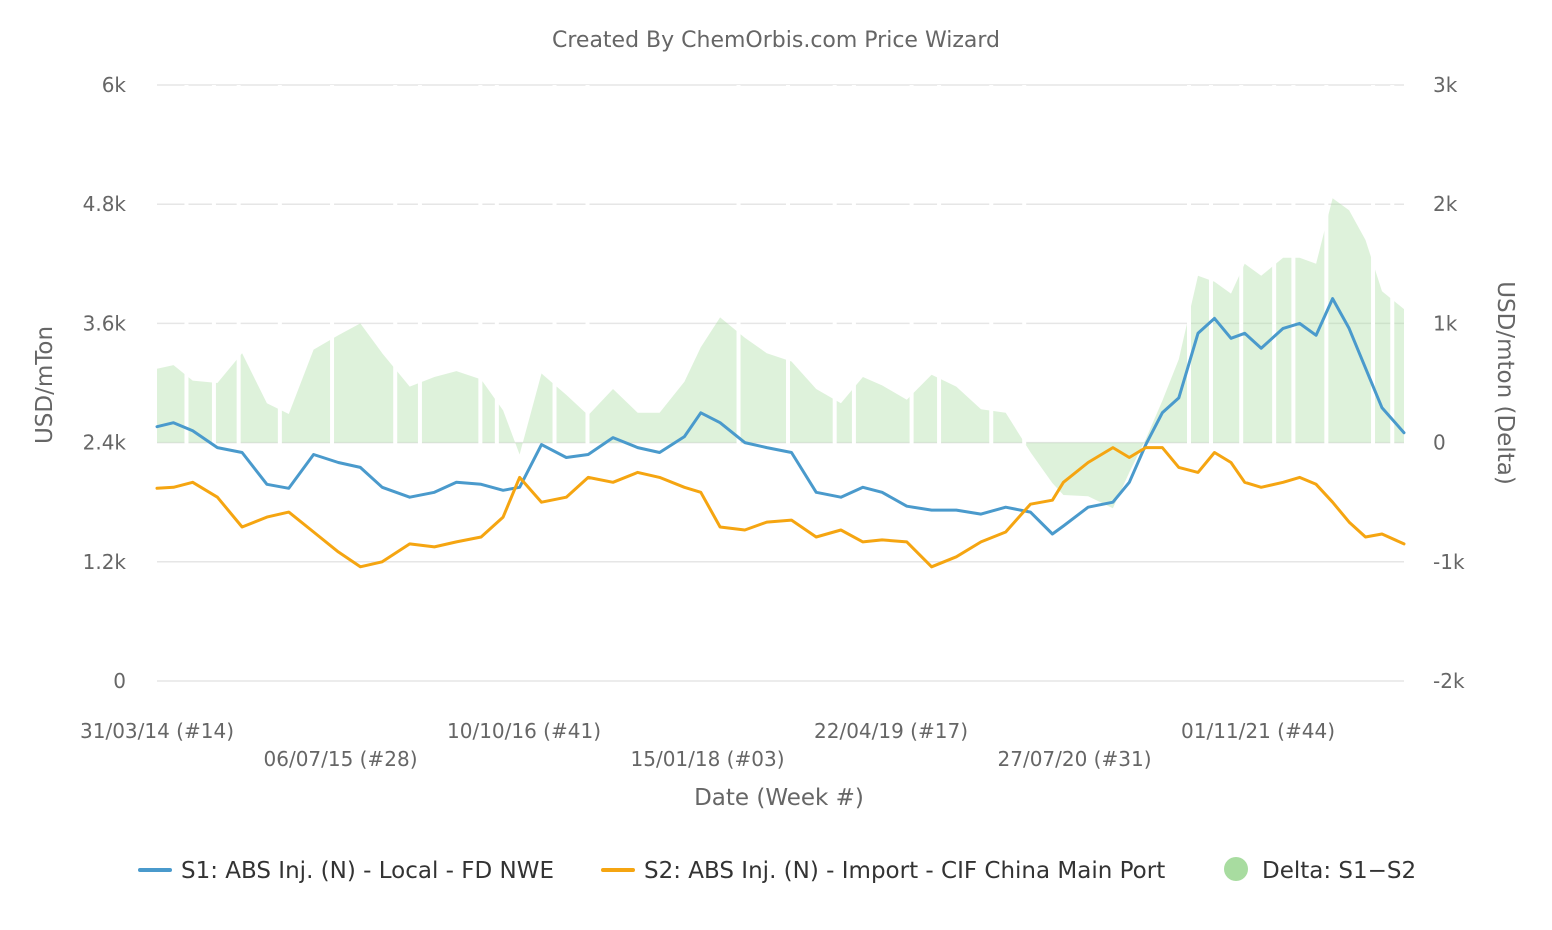 The image size is (1552, 930). I want to click on y2-tick-label: 1k, so click(1445, 323).